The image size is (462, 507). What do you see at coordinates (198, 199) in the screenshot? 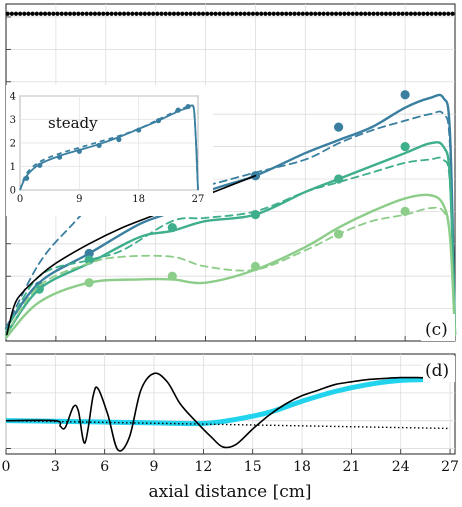
I see `inset-x-tick-label: 27` at bounding box center [198, 199].